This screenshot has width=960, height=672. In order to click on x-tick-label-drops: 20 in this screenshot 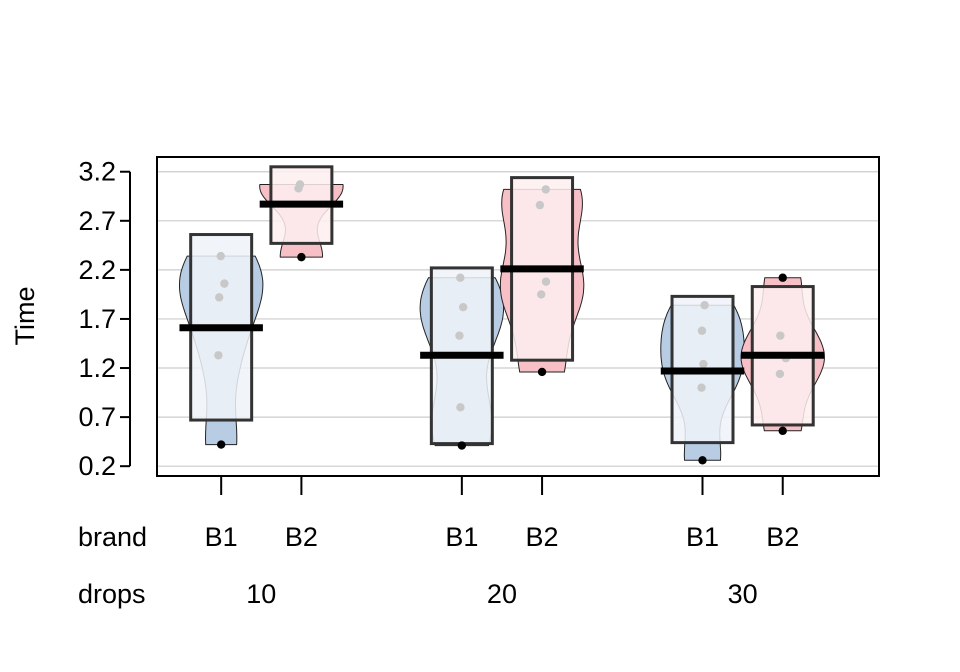, I will do `click(502, 594)`.